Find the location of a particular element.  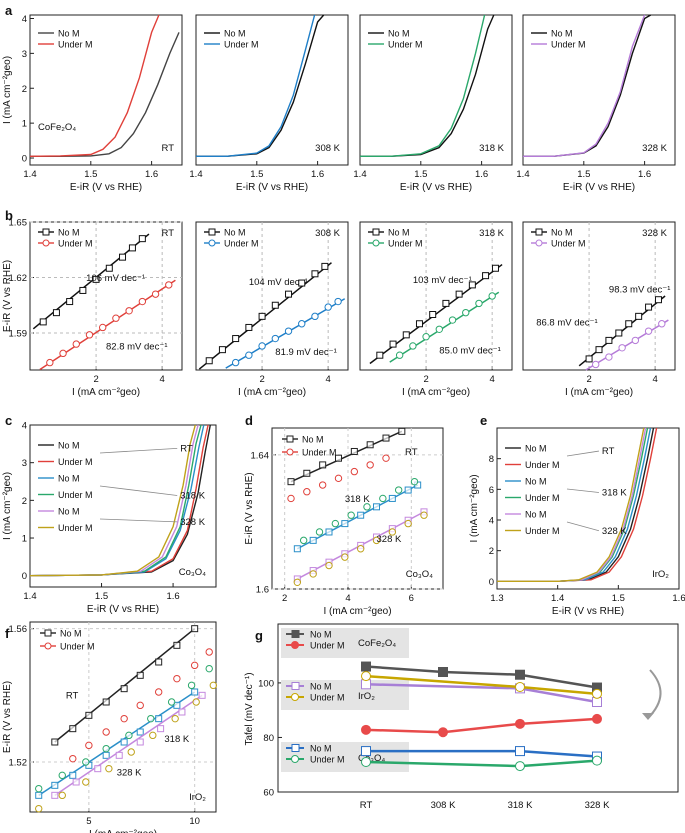

slope-annotation: 103 mV dec⁻¹ is located at coordinates (442, 280).